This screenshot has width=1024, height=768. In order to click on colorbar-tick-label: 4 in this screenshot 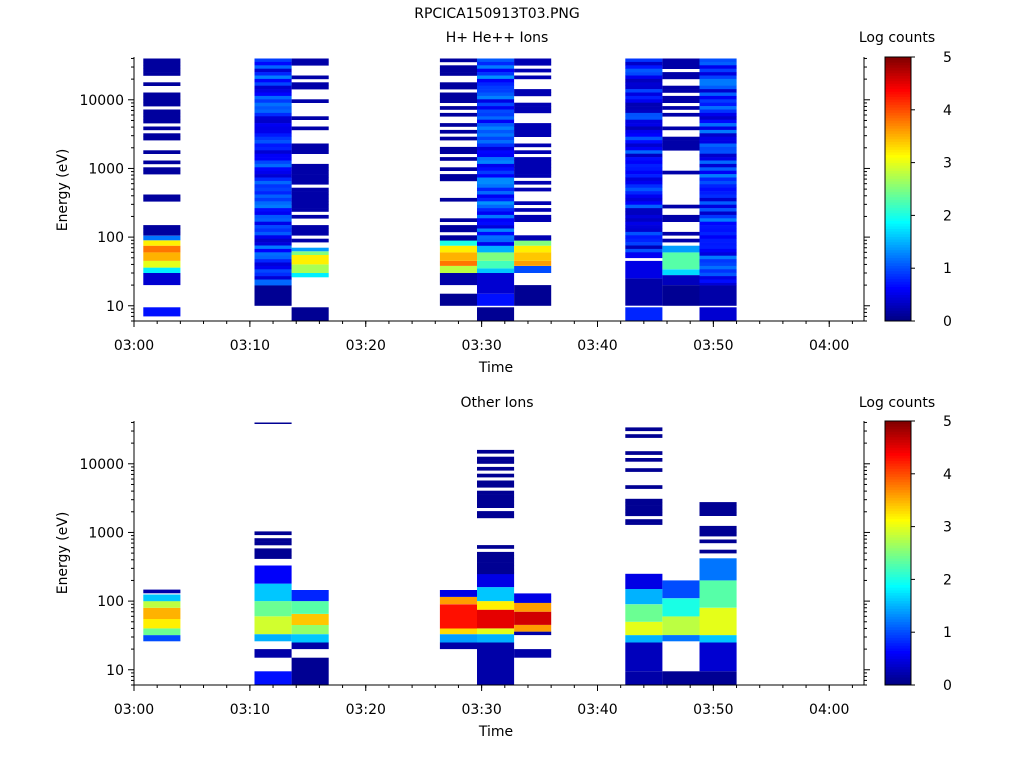, I will do `click(947, 111)`.